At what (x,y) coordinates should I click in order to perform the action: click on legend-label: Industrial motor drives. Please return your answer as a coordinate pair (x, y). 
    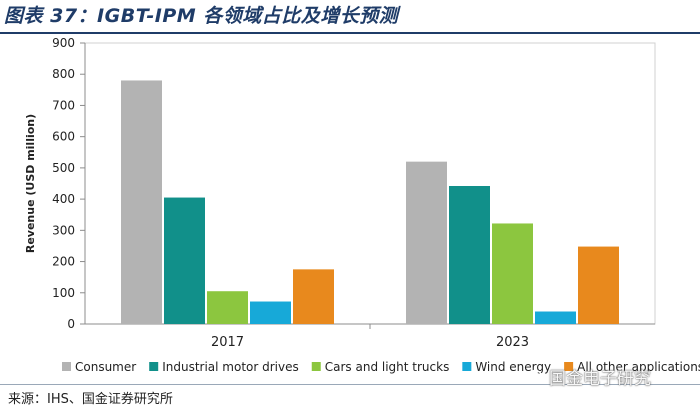
    Looking at the image, I should click on (230, 367).